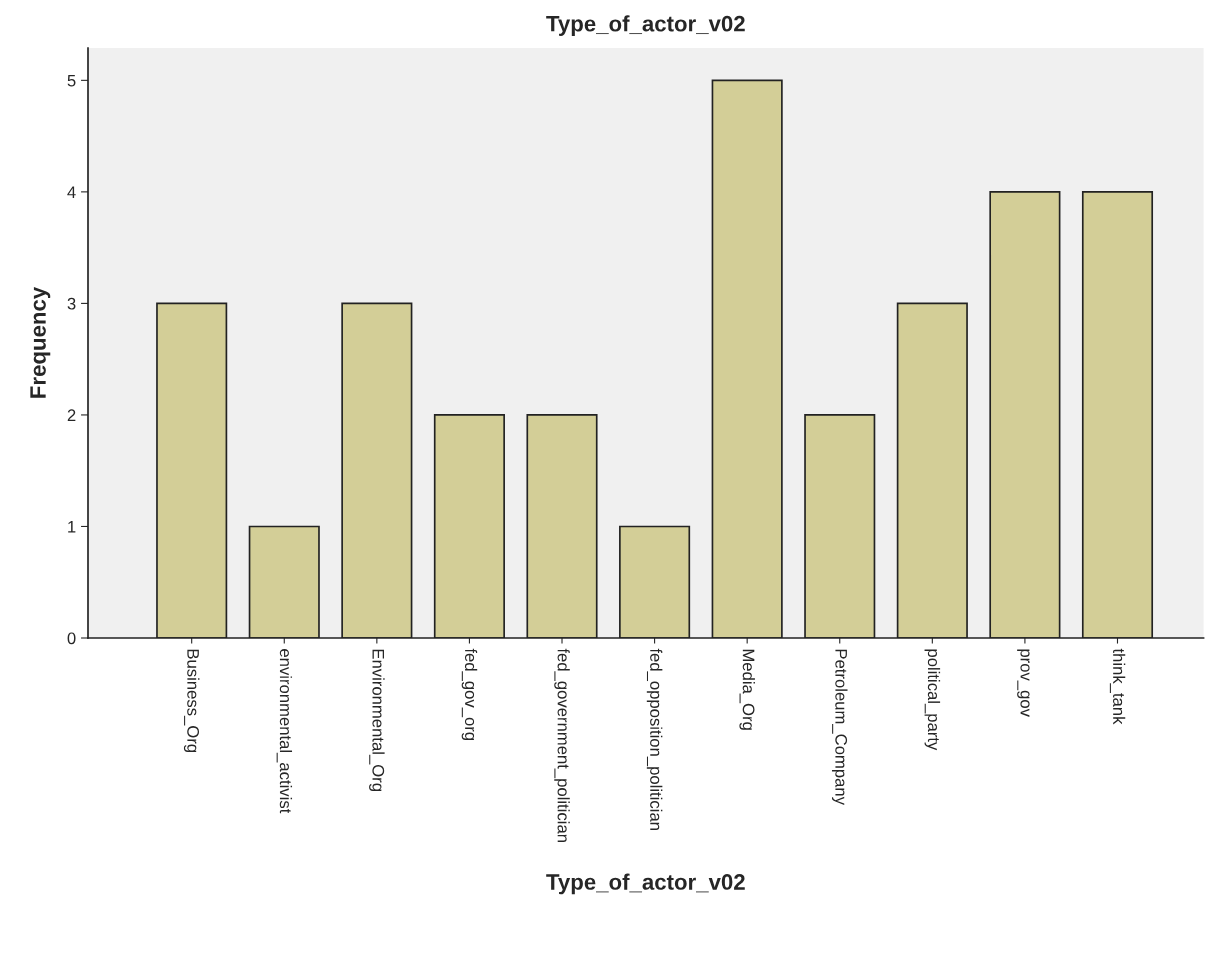  Describe the element at coordinates (72, 527) in the screenshot. I see `y-tick-label: 1` at that location.